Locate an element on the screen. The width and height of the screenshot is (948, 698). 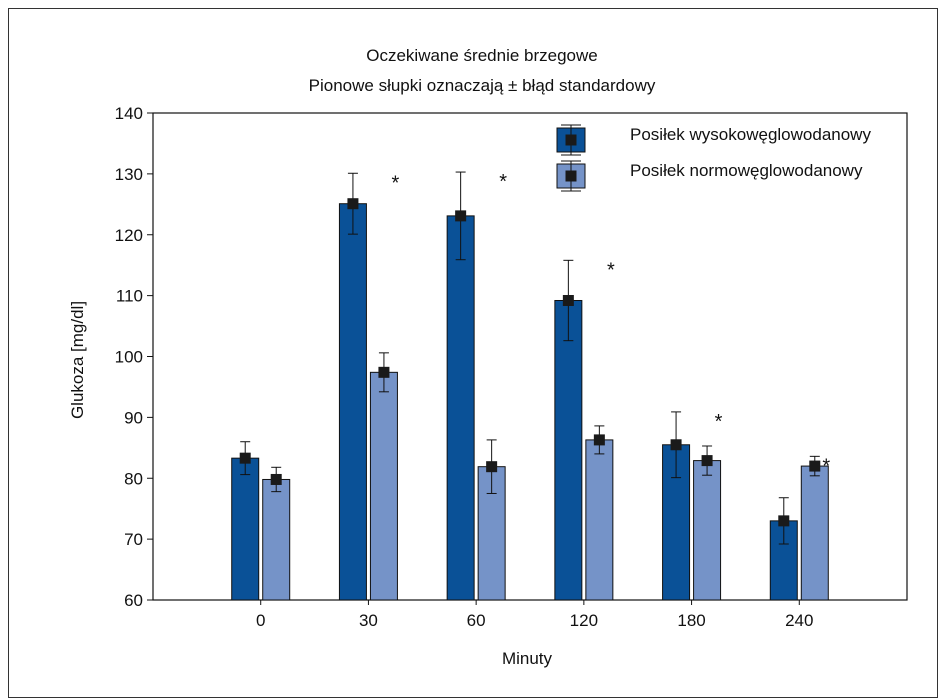
y-tick-label: 130 is located at coordinates (129, 174).